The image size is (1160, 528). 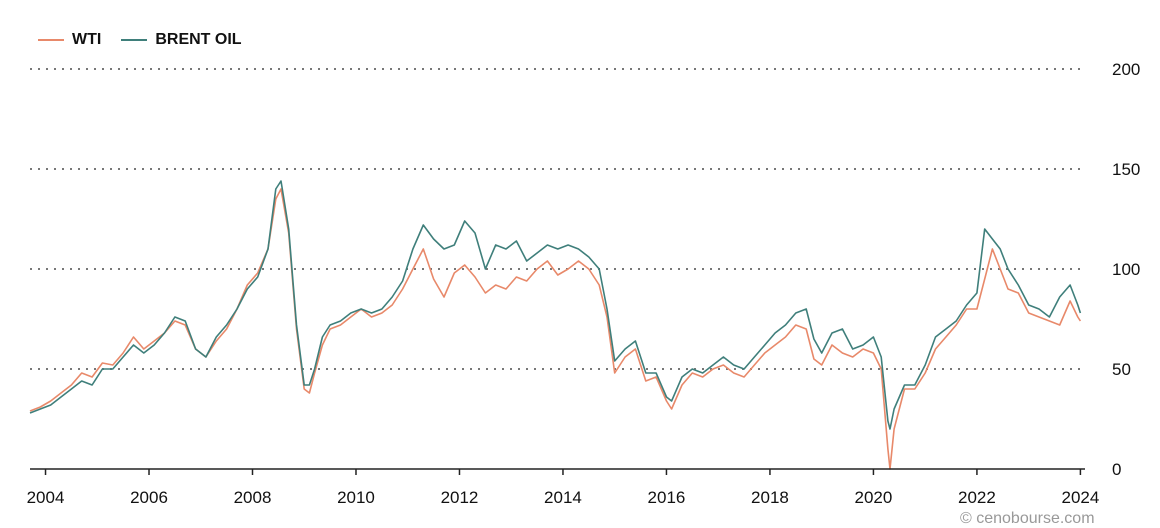 What do you see at coordinates (1080, 497) in the screenshot?
I see `x-tick-label: 2024` at bounding box center [1080, 497].